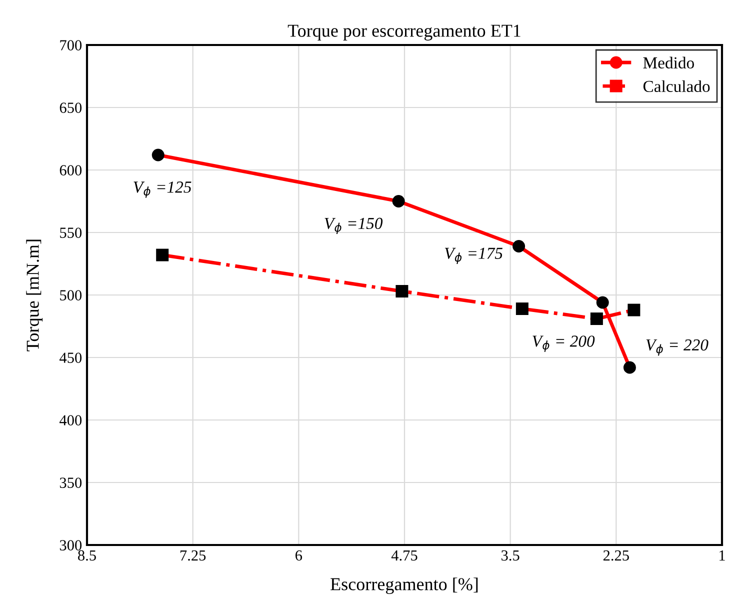 This screenshot has width=729, height=608. I want to click on chart-title: Torque por escorregamento ET1, so click(404, 32).